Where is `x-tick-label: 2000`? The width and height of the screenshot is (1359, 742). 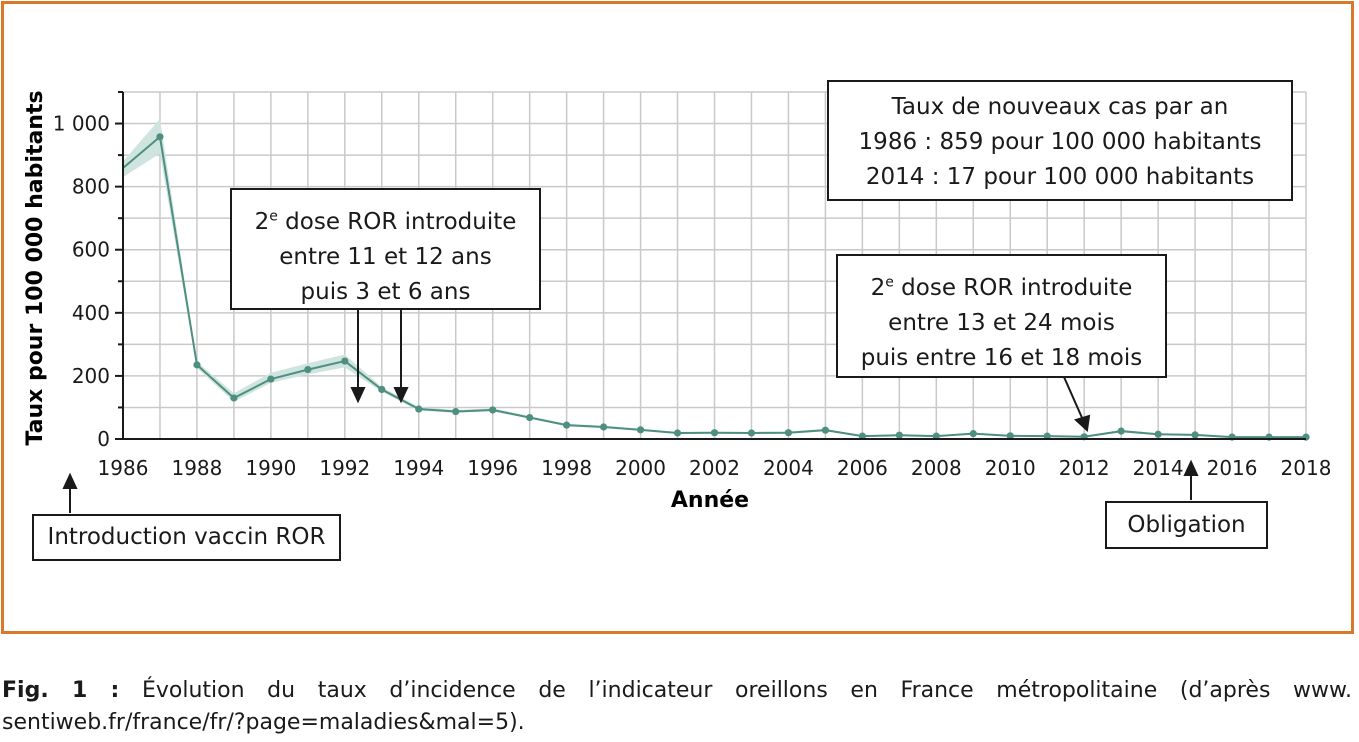
x-tick-label: 2000 is located at coordinates (640, 468).